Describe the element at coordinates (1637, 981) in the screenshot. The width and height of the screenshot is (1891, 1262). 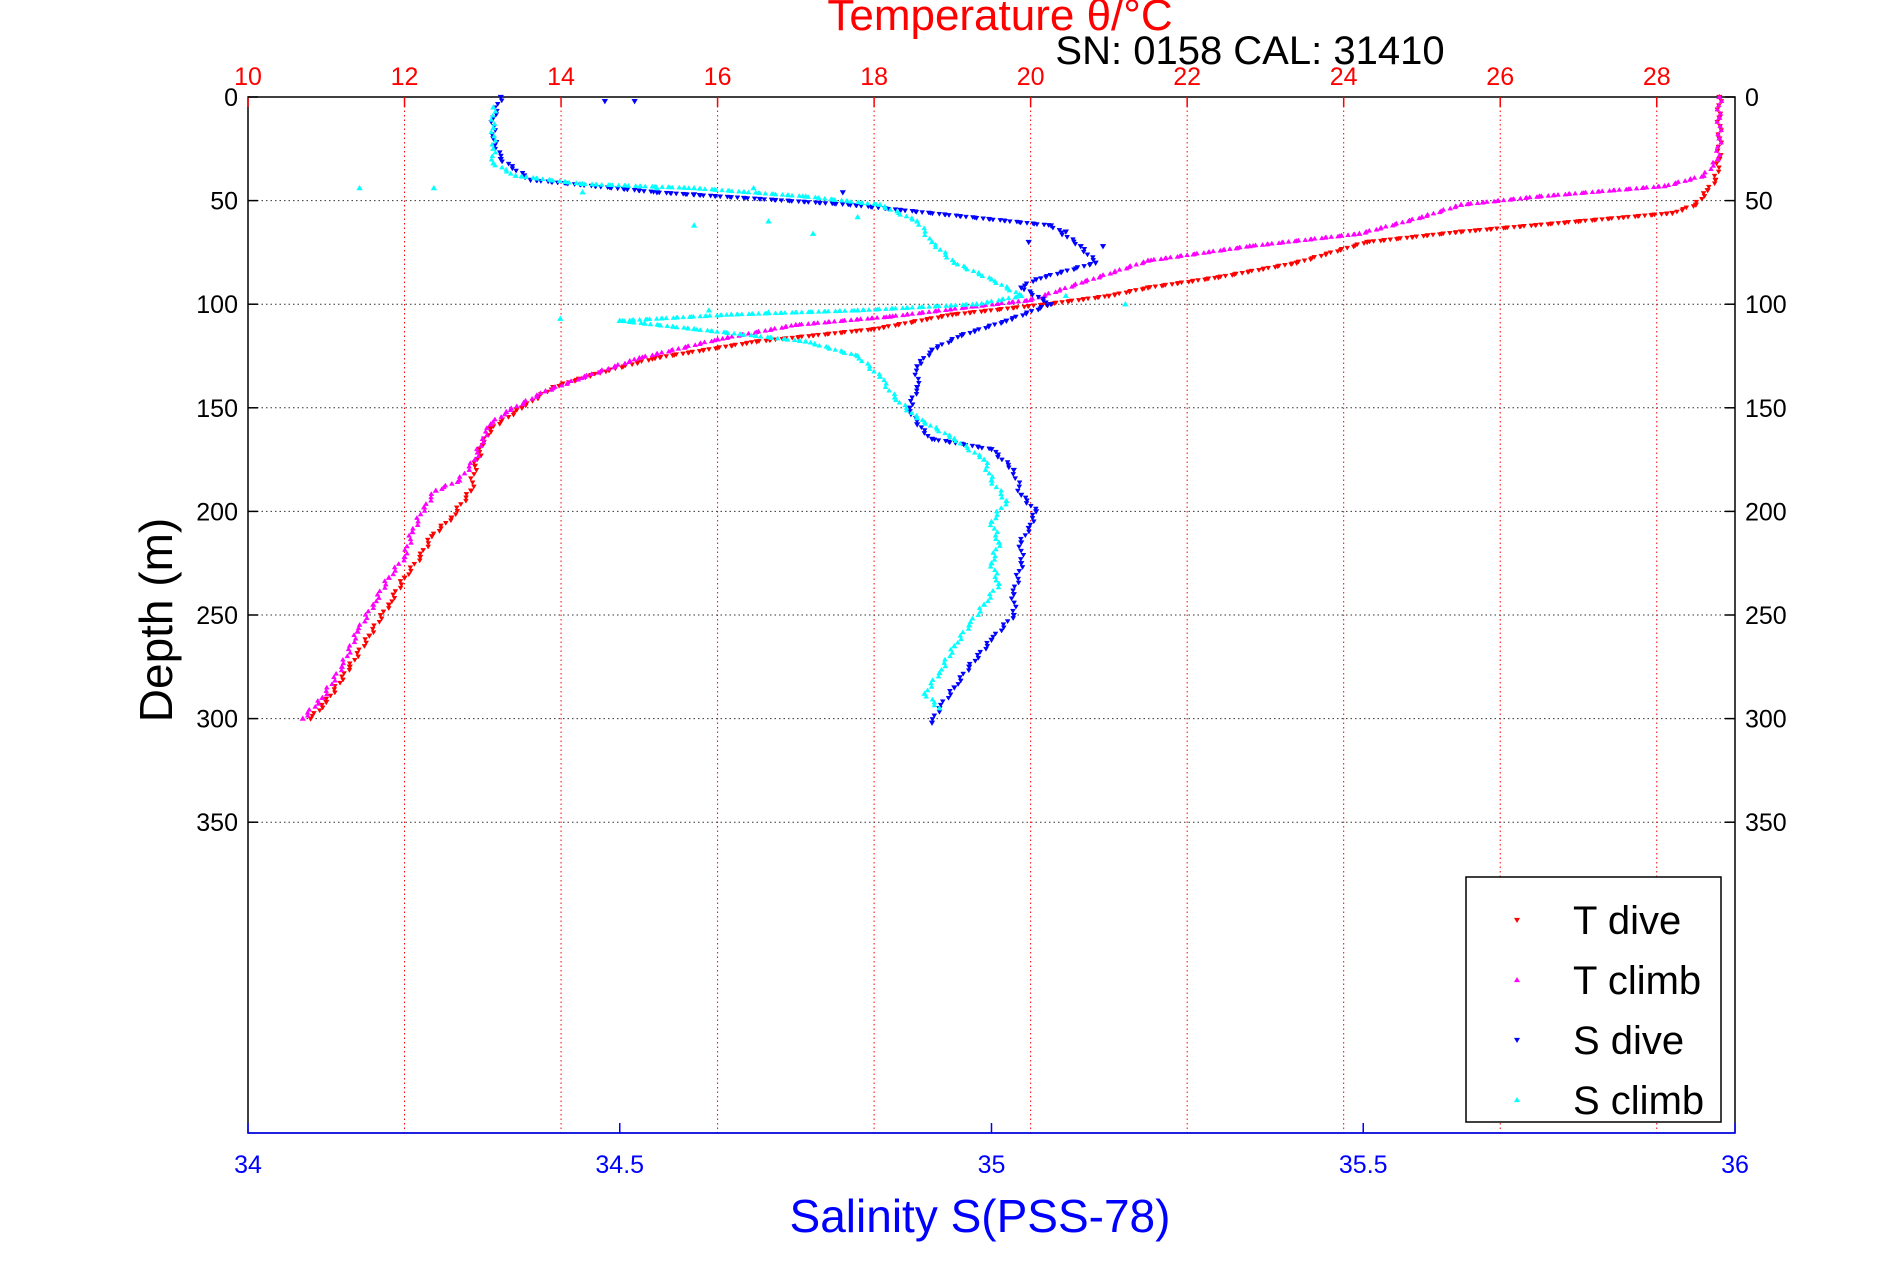
I see `legend-label: T climb` at that location.